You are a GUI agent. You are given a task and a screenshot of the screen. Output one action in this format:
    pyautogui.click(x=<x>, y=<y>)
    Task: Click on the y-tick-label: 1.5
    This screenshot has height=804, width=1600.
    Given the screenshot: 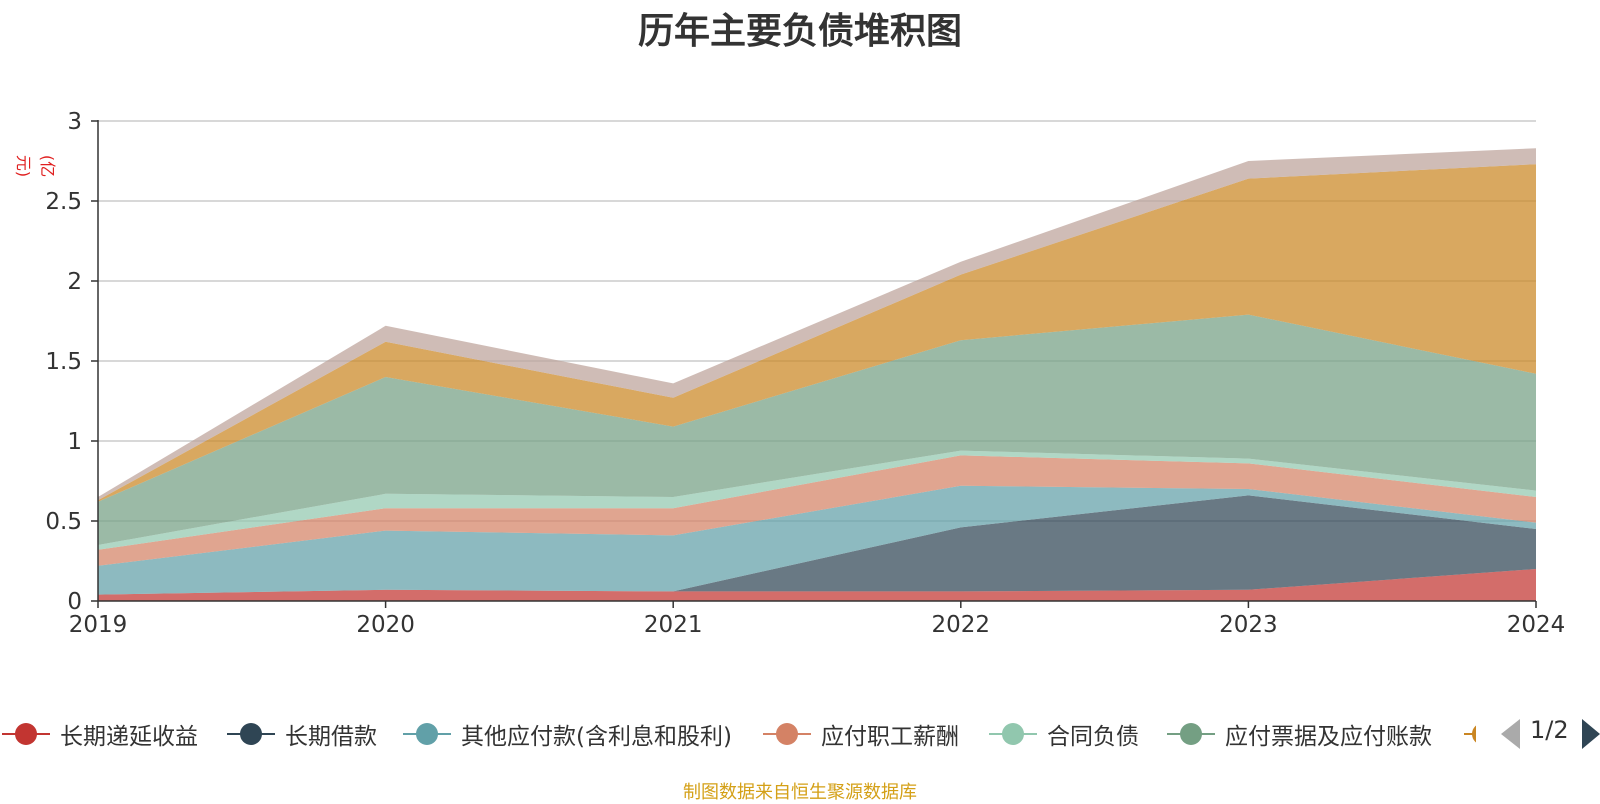 What is the action you would take?
    pyautogui.click(x=63, y=362)
    